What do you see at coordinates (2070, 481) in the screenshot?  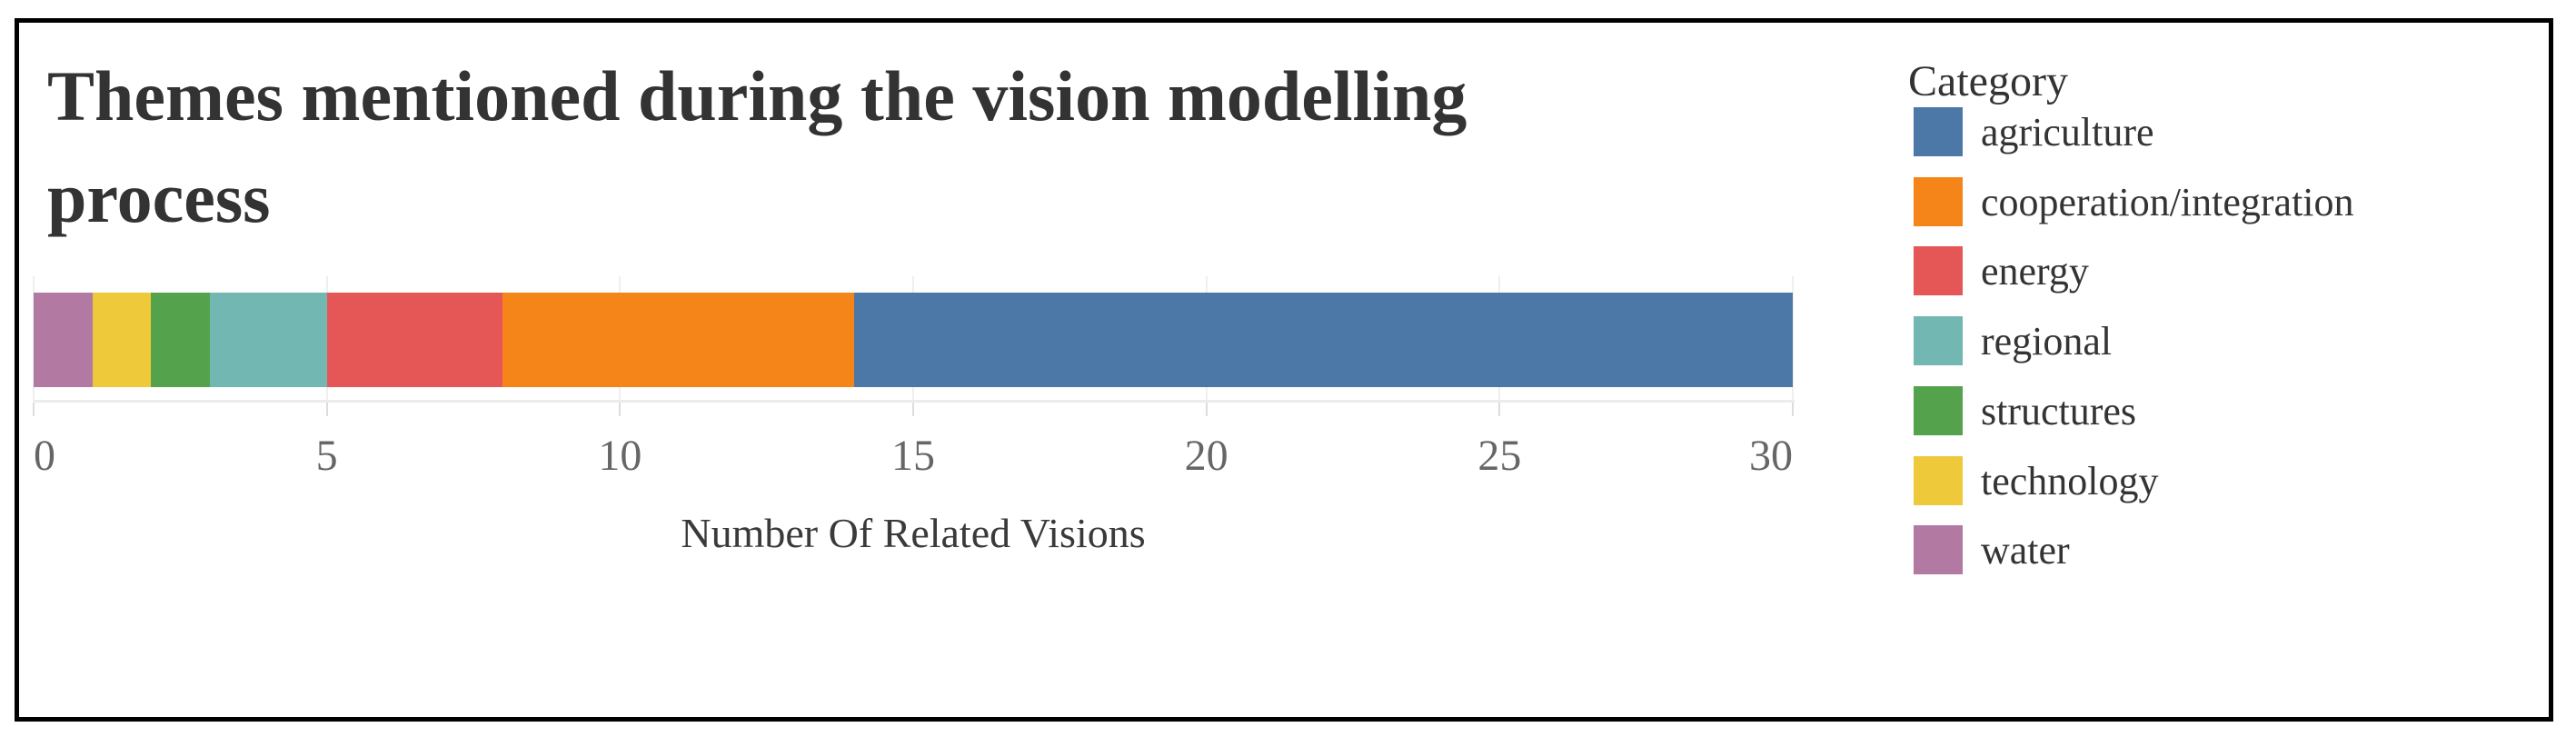 I see `legend-label-technology: technology` at bounding box center [2070, 481].